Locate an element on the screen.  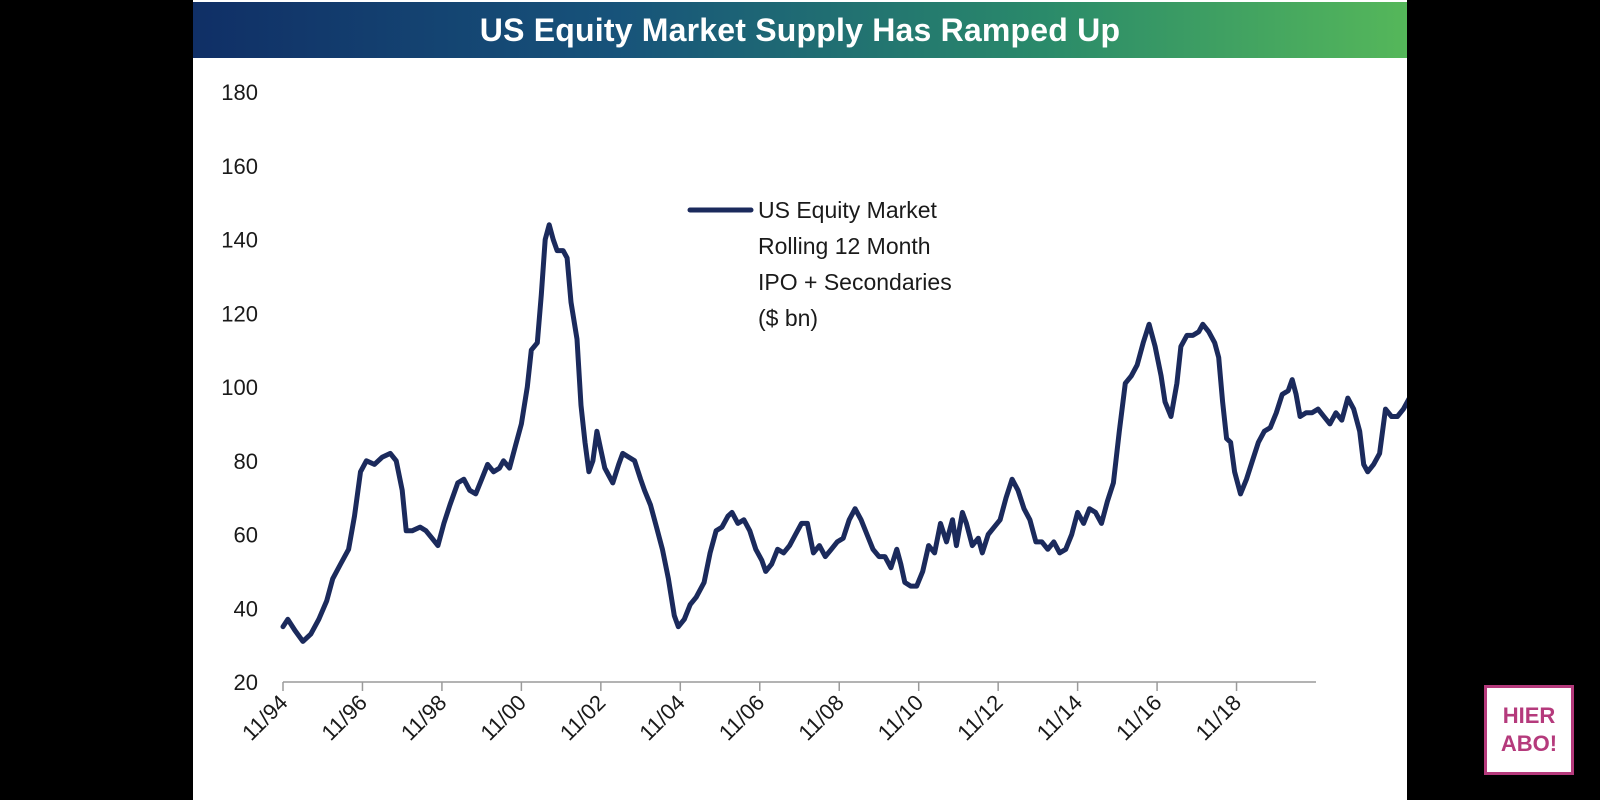
chart-title: US Equity Market Supply Has Ramped Up is located at coordinates (800, 29).